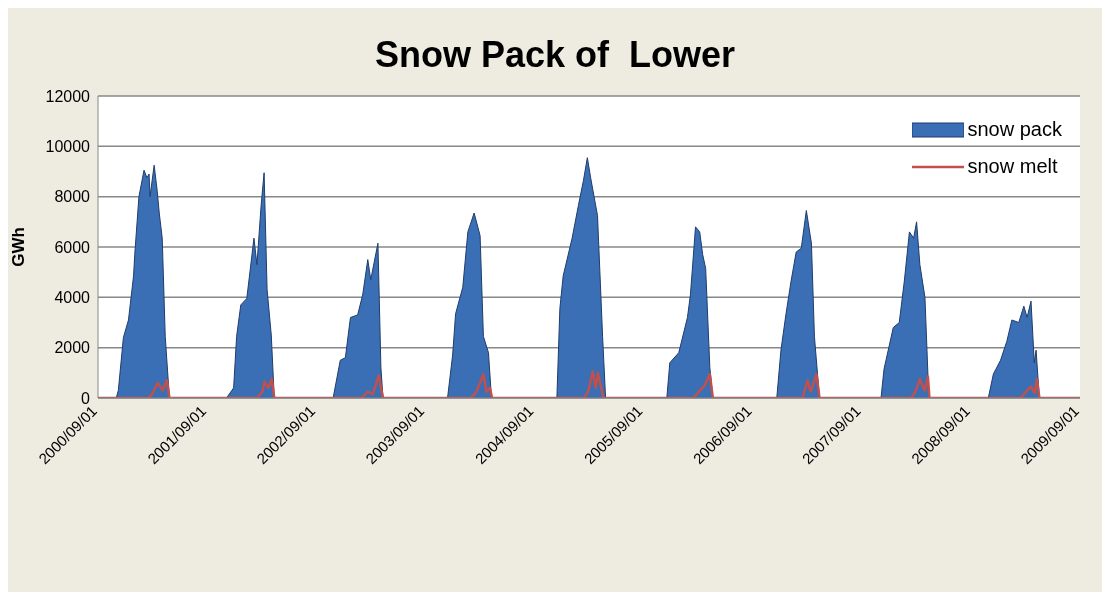 The height and width of the screenshot is (600, 1110). I want to click on y-tick-label: 8000, so click(72, 197).